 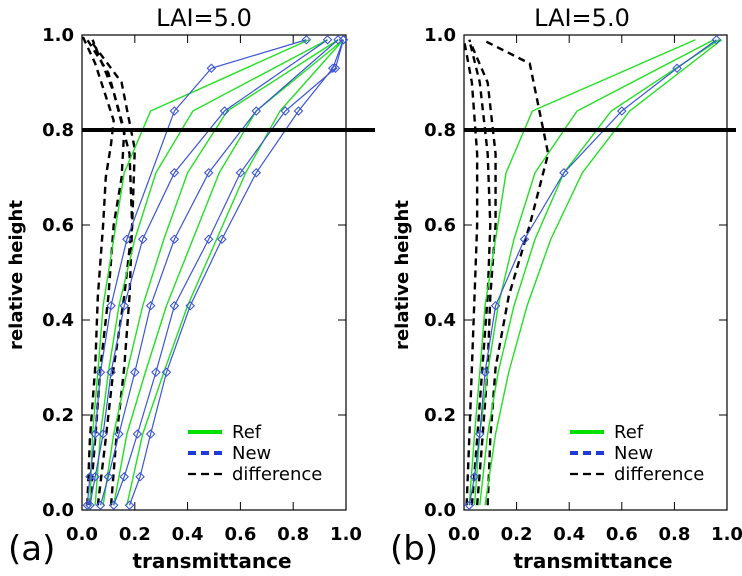 I want to click on panel-b-letter: (b), so click(x=414, y=549).